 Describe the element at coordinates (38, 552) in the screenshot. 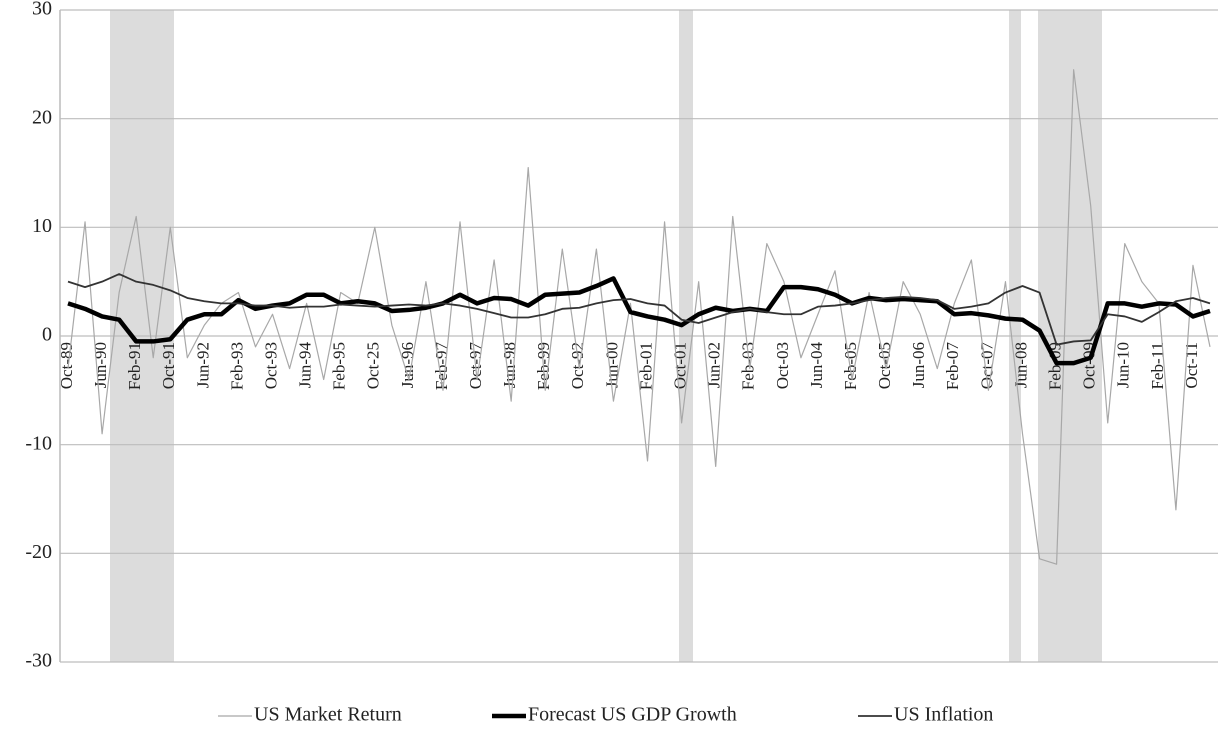

I see `y-tick-label: -20` at that location.